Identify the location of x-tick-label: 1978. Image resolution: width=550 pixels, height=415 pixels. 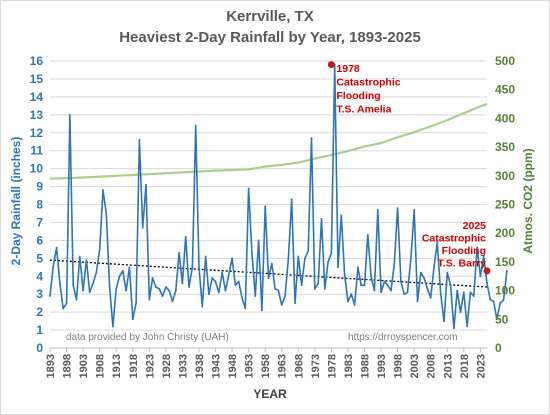
(332, 366).